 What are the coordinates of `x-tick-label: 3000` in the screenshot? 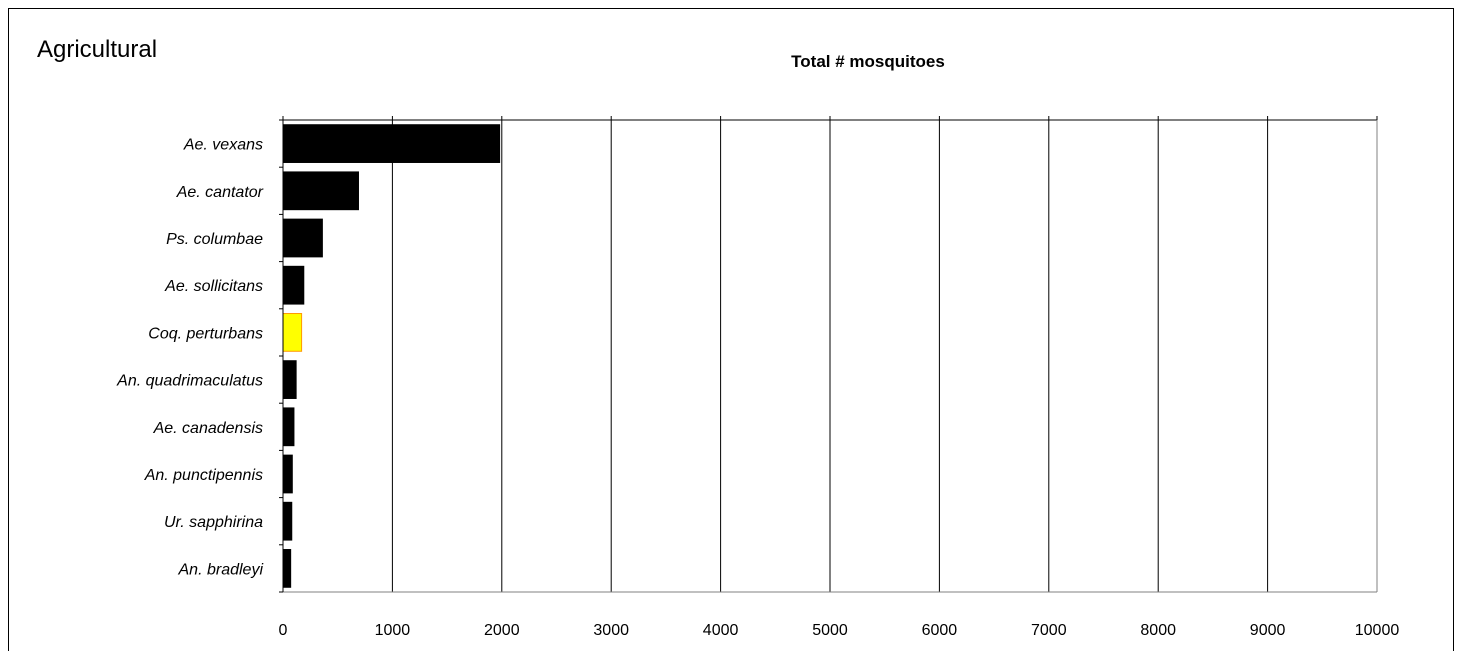 It's located at (611, 630).